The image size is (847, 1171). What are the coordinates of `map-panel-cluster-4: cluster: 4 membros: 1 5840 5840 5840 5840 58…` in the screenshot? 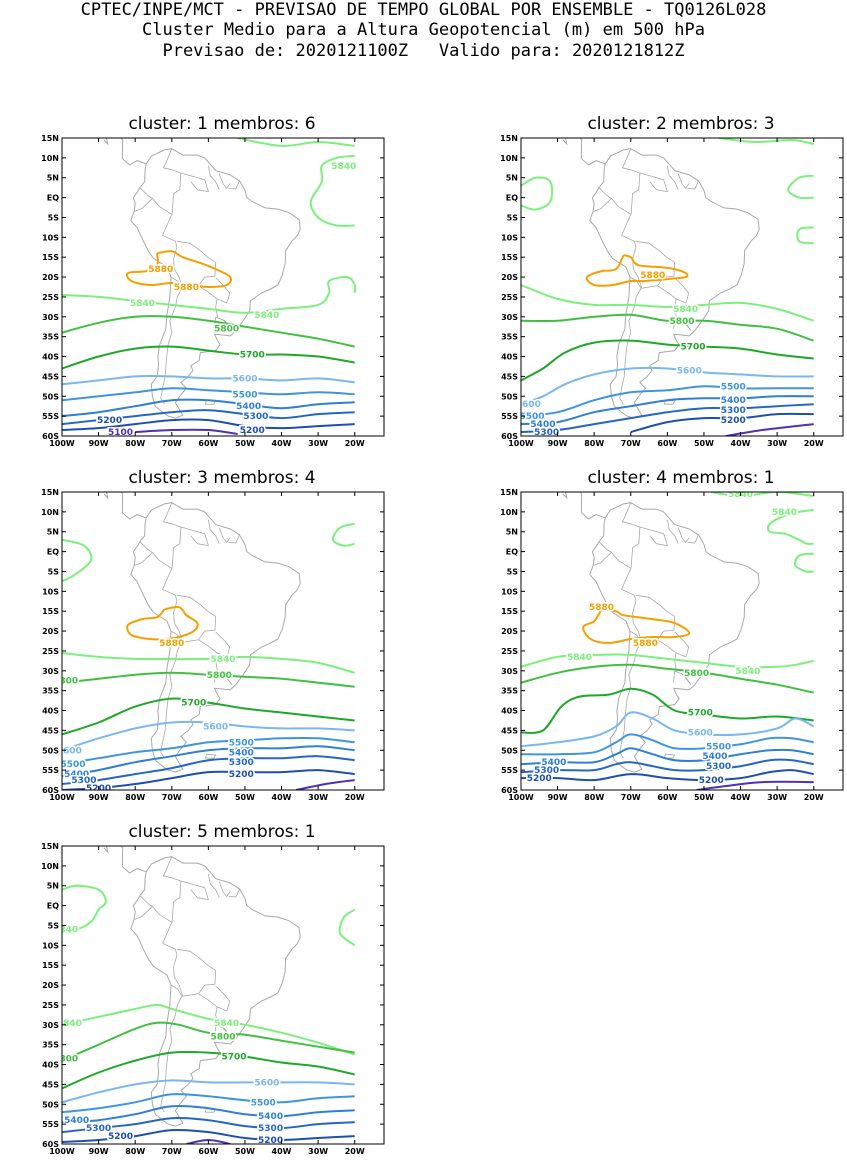 It's located at (664, 642).